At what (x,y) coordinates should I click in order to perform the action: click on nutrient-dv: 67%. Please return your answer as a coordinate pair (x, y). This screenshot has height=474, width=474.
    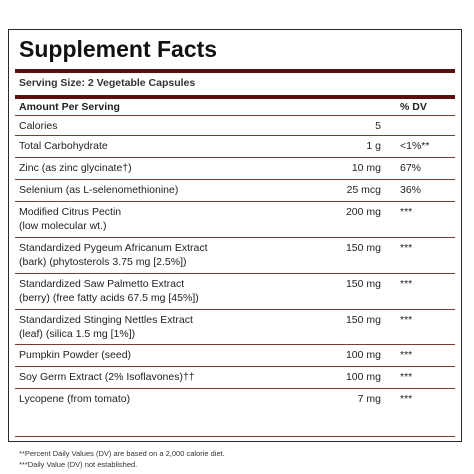
    Looking at the image, I should click on (411, 168).